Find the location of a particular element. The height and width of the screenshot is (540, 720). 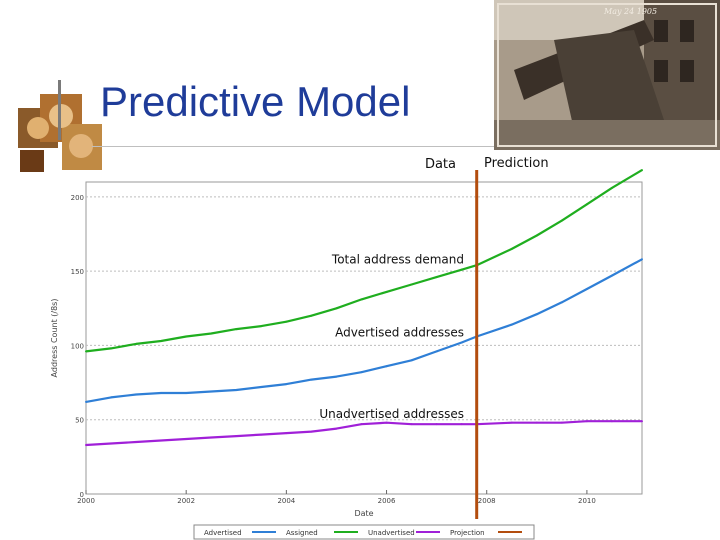

y-tick-label: 200 is located at coordinates (77, 198).